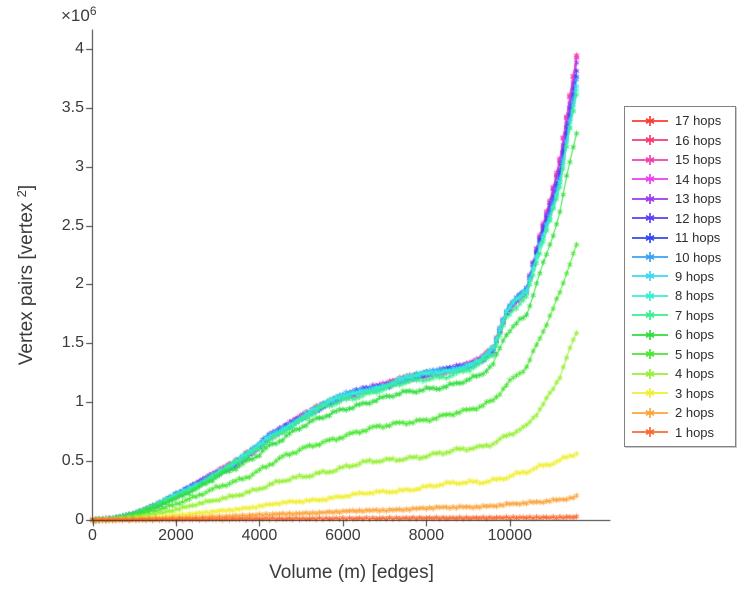 The image size is (743, 600). Describe the element at coordinates (695, 354) in the screenshot. I see `legend-item-label: 5 hops` at that location.